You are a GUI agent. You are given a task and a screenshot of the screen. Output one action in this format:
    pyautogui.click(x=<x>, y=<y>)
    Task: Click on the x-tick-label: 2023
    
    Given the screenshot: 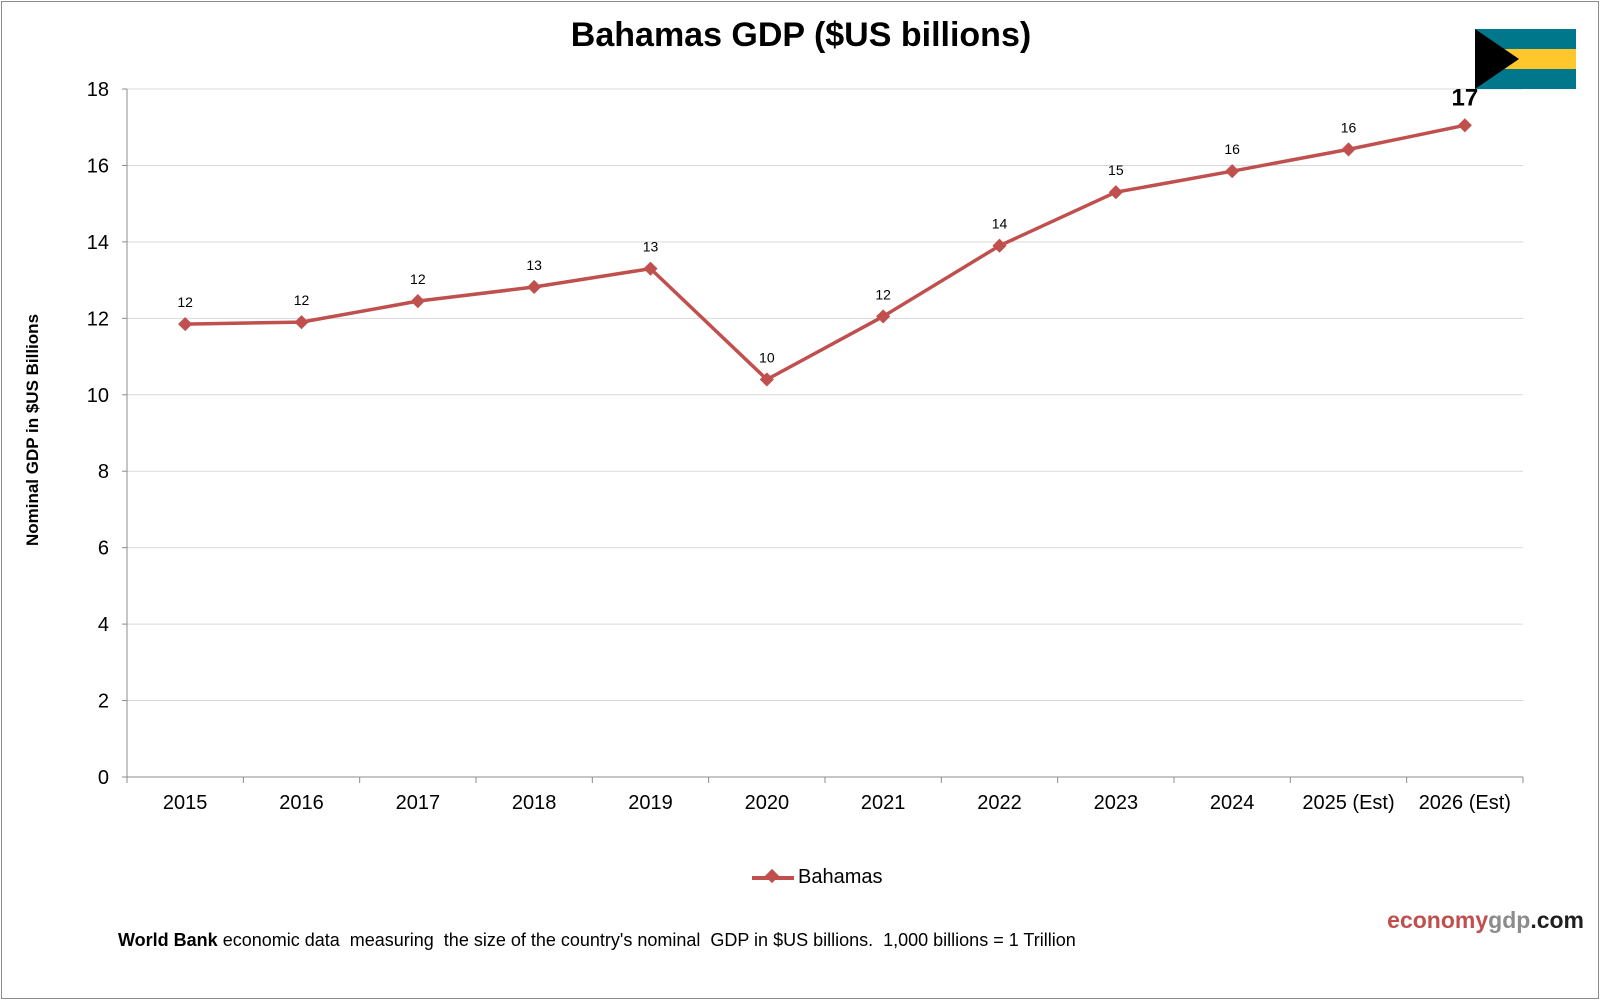 What is the action you would take?
    pyautogui.click(x=1116, y=803)
    